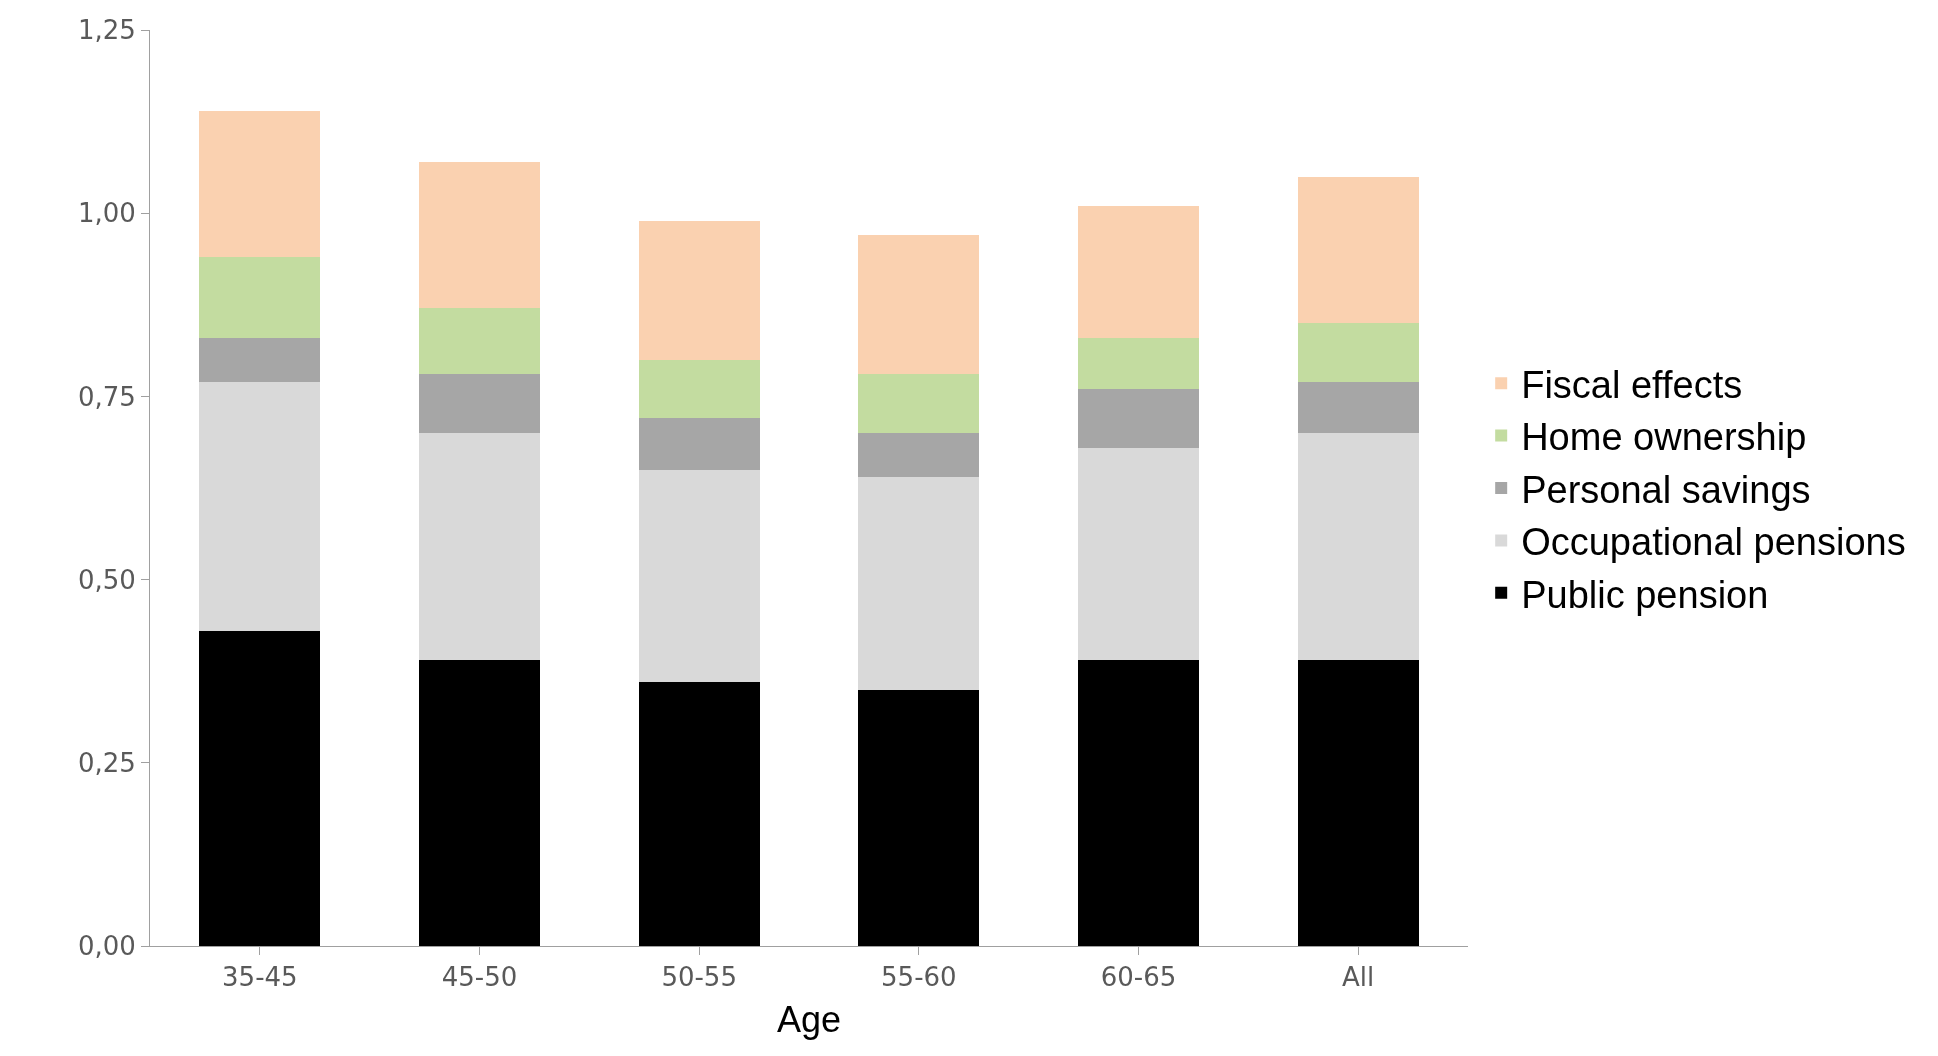  What do you see at coordinates (260, 977) in the screenshot?
I see `x-tick-label: 35-45` at bounding box center [260, 977].